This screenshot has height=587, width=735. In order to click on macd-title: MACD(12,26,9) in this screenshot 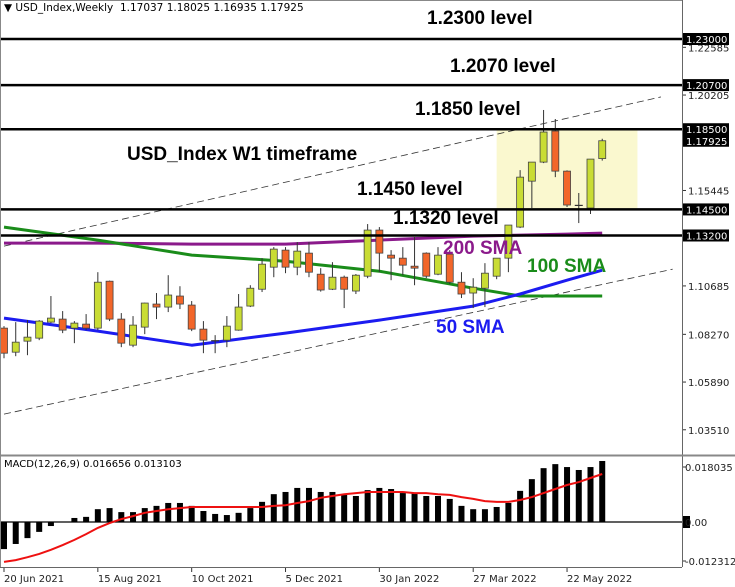, I will do `click(42, 464)`.